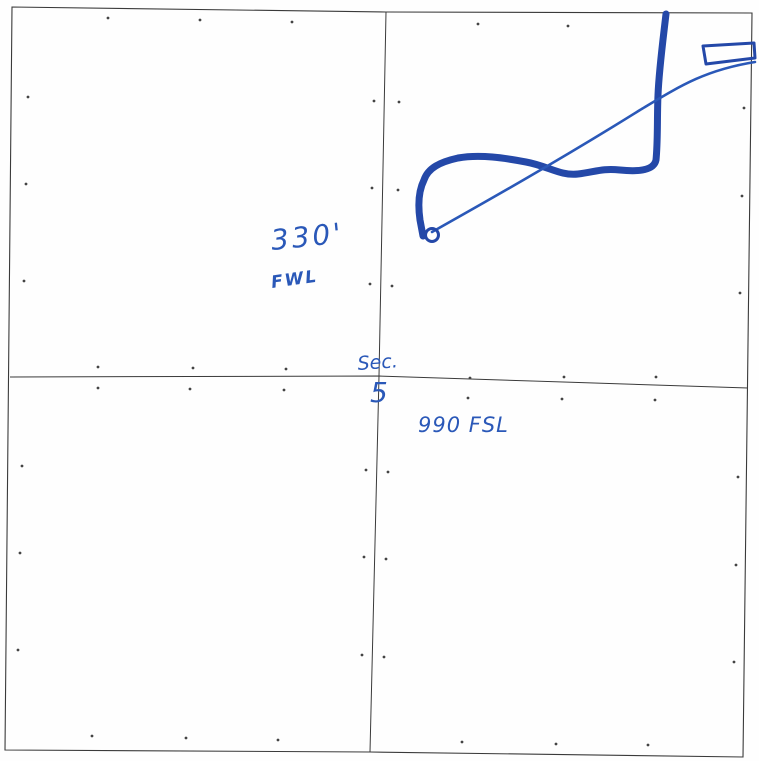  I want to click on quarter-line-horizontal, so click(379, 382).